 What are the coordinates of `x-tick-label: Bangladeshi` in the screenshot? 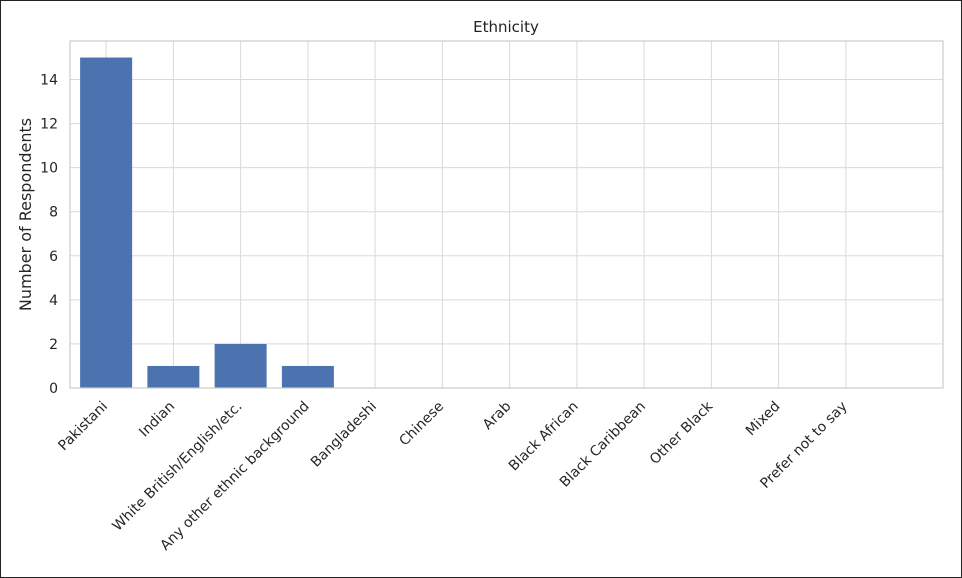 It's located at (344, 435).